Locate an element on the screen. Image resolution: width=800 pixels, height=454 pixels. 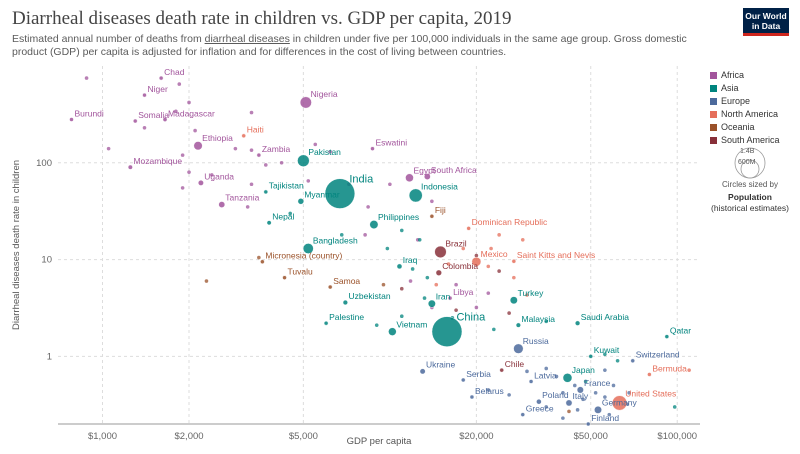
point-russia is located at coordinates (518, 348).